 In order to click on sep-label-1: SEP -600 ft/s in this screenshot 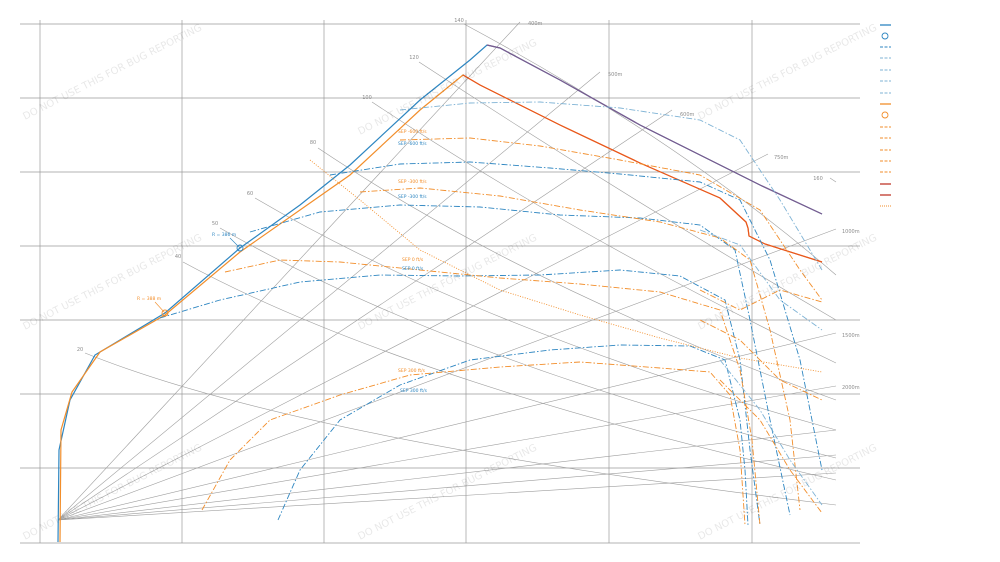, I will do `click(412, 144)`.